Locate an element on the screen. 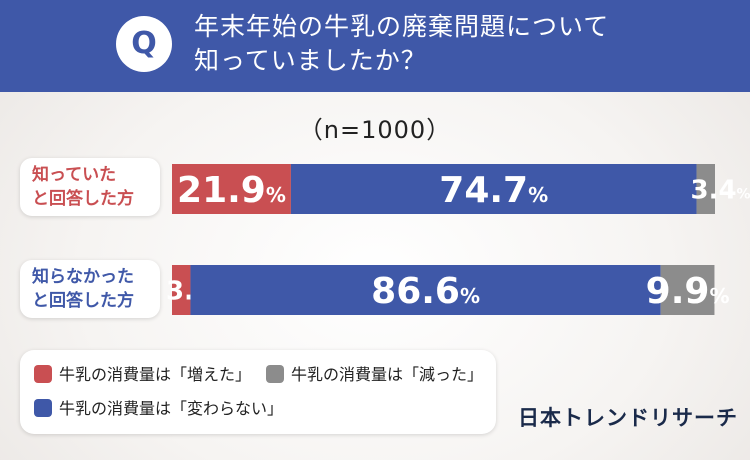 The width and height of the screenshot is (750, 460). data-label-increased-row-1: 21.9% is located at coordinates (231, 190).